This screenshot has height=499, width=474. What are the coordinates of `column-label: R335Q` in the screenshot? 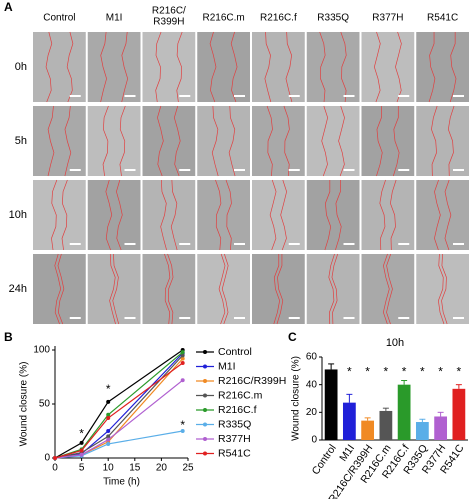 It's located at (333, 18).